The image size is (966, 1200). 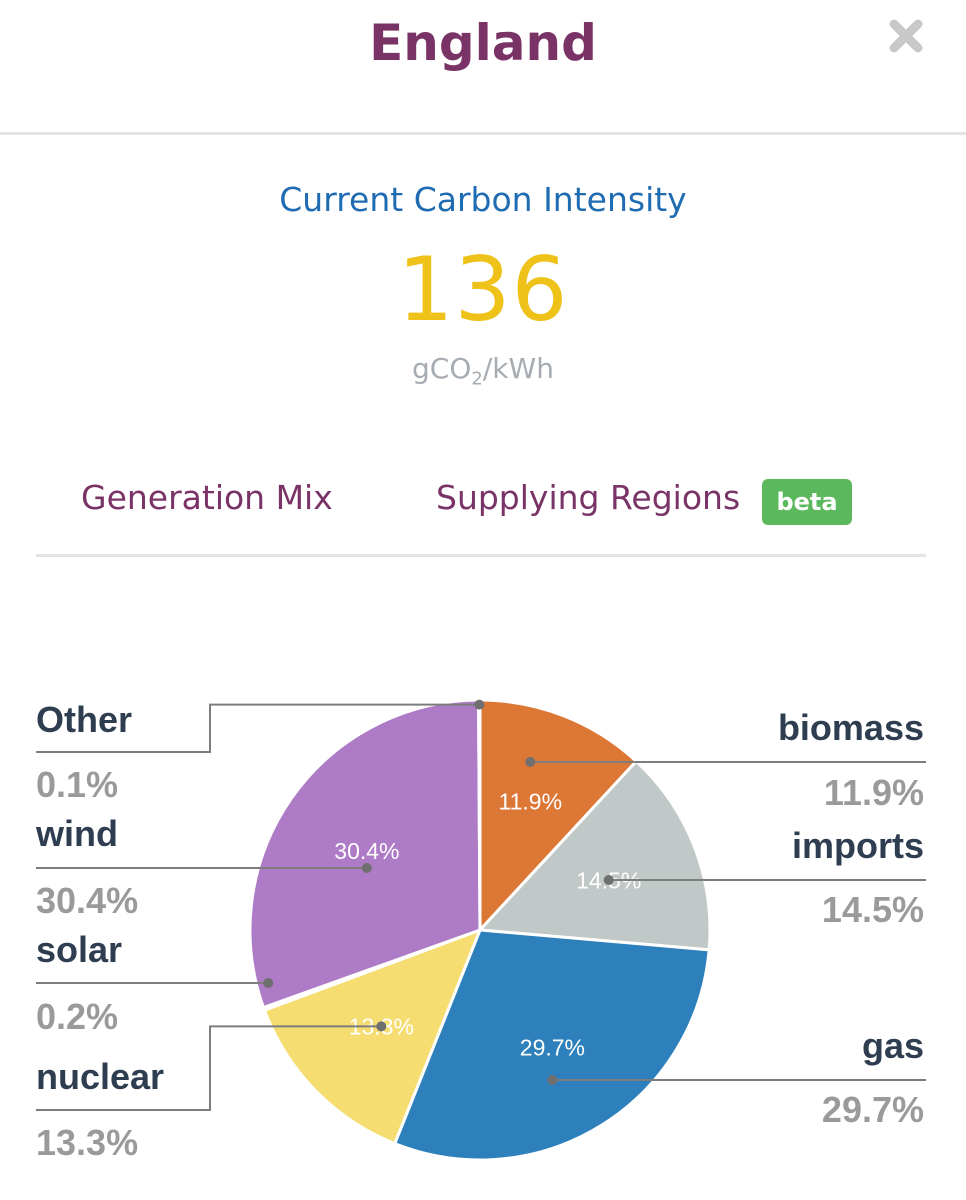 I want to click on legend-name-solar: solar, so click(x=79, y=949).